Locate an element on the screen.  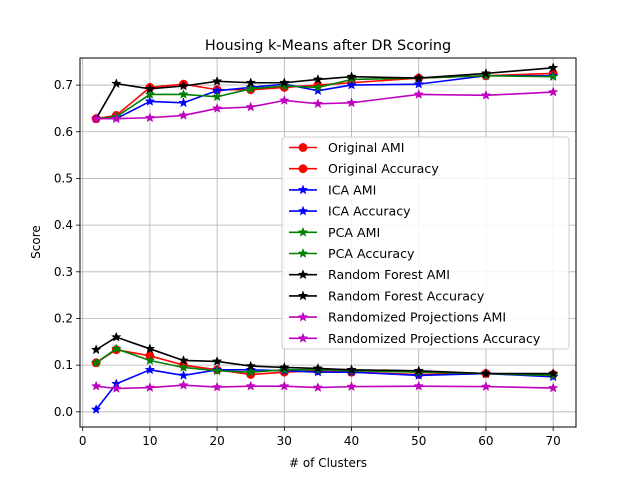
legend-entry: Random Forest Accuracy is located at coordinates (387, 295).